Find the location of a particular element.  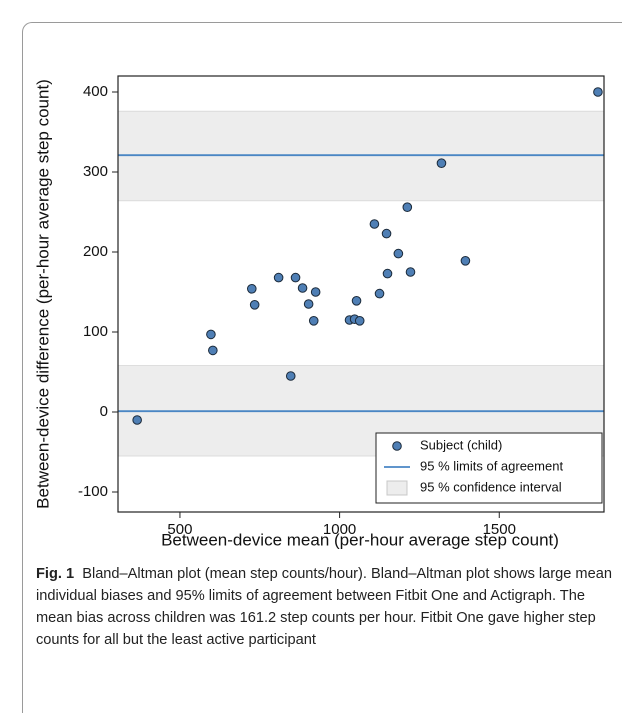

y-tick-label: 300 is located at coordinates (95, 171).